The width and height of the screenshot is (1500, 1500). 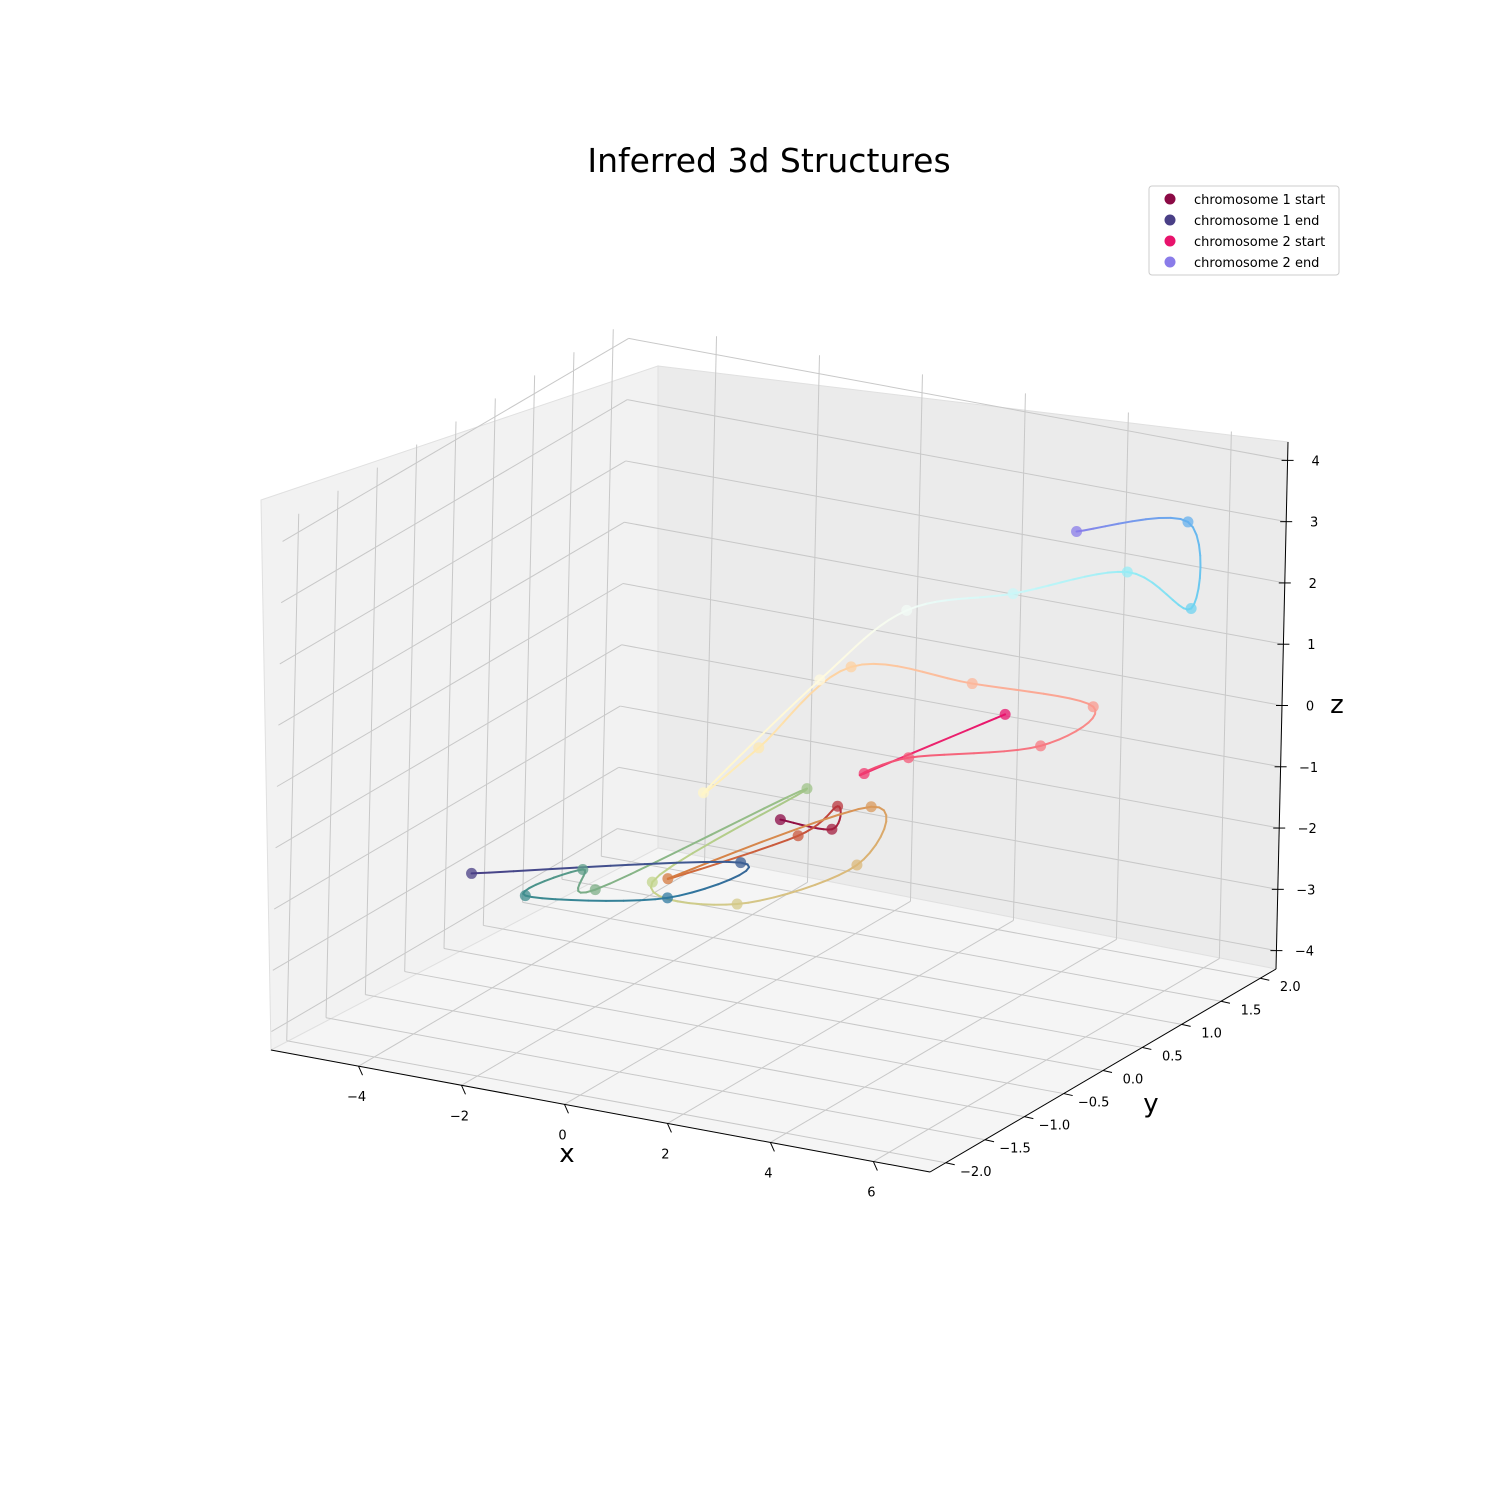 What do you see at coordinates (1290, 987) in the screenshot?
I see `y-tick-label: 2.0` at bounding box center [1290, 987].